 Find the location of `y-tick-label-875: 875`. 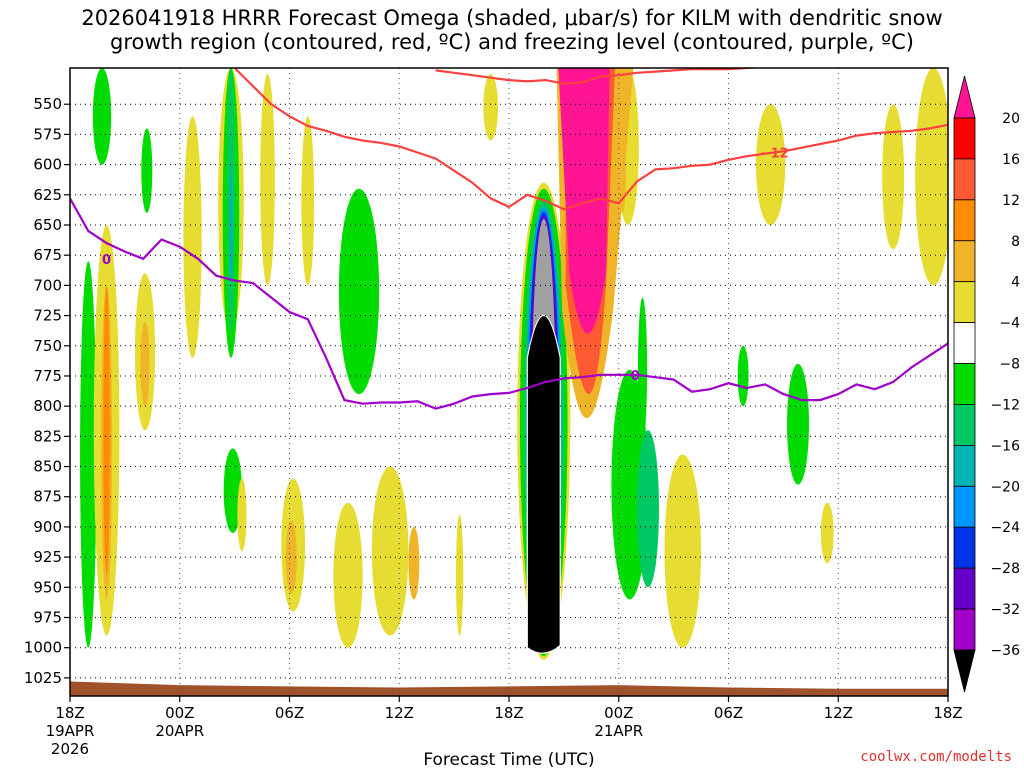

y-tick-label-875: 875 is located at coordinates (47, 497).